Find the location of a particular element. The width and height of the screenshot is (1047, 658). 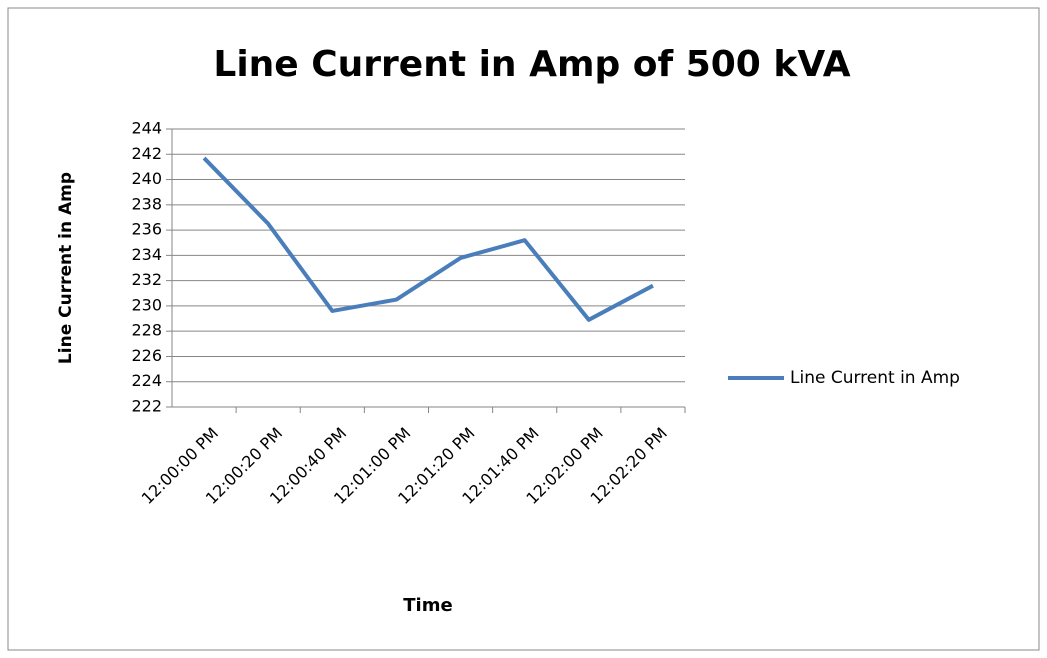

y-axis-title: Line Current in Amp is located at coordinates (66, 268).